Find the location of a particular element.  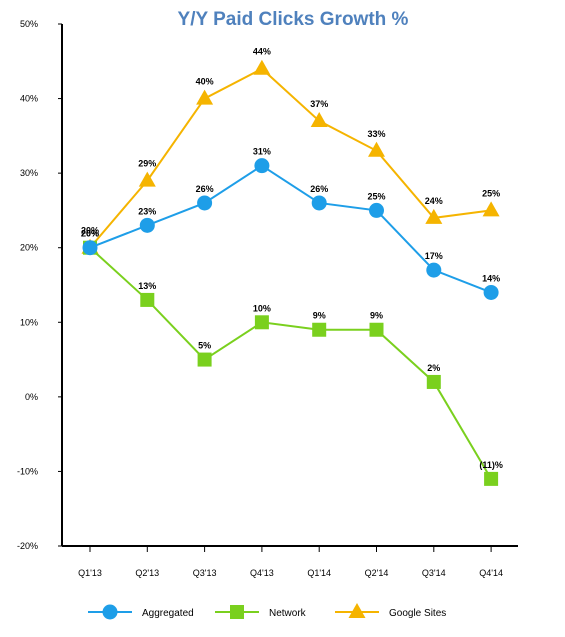

data-label-aggregated: 23% is located at coordinates (147, 211).